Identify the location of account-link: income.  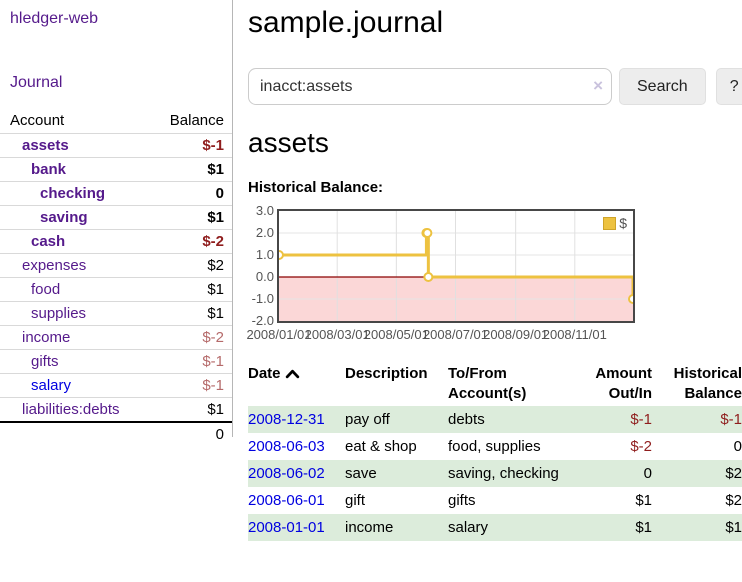
(46, 337).